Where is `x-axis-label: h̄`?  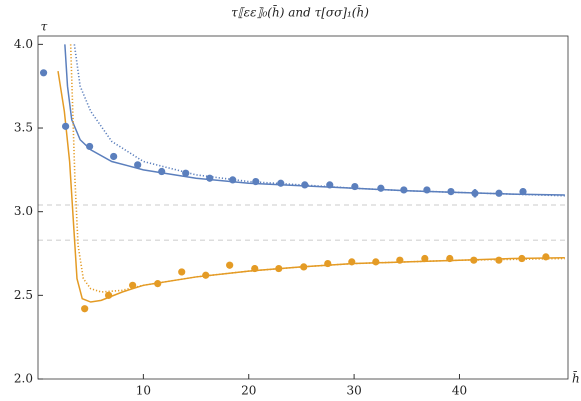 x-axis-label: h̄ is located at coordinates (576, 378).